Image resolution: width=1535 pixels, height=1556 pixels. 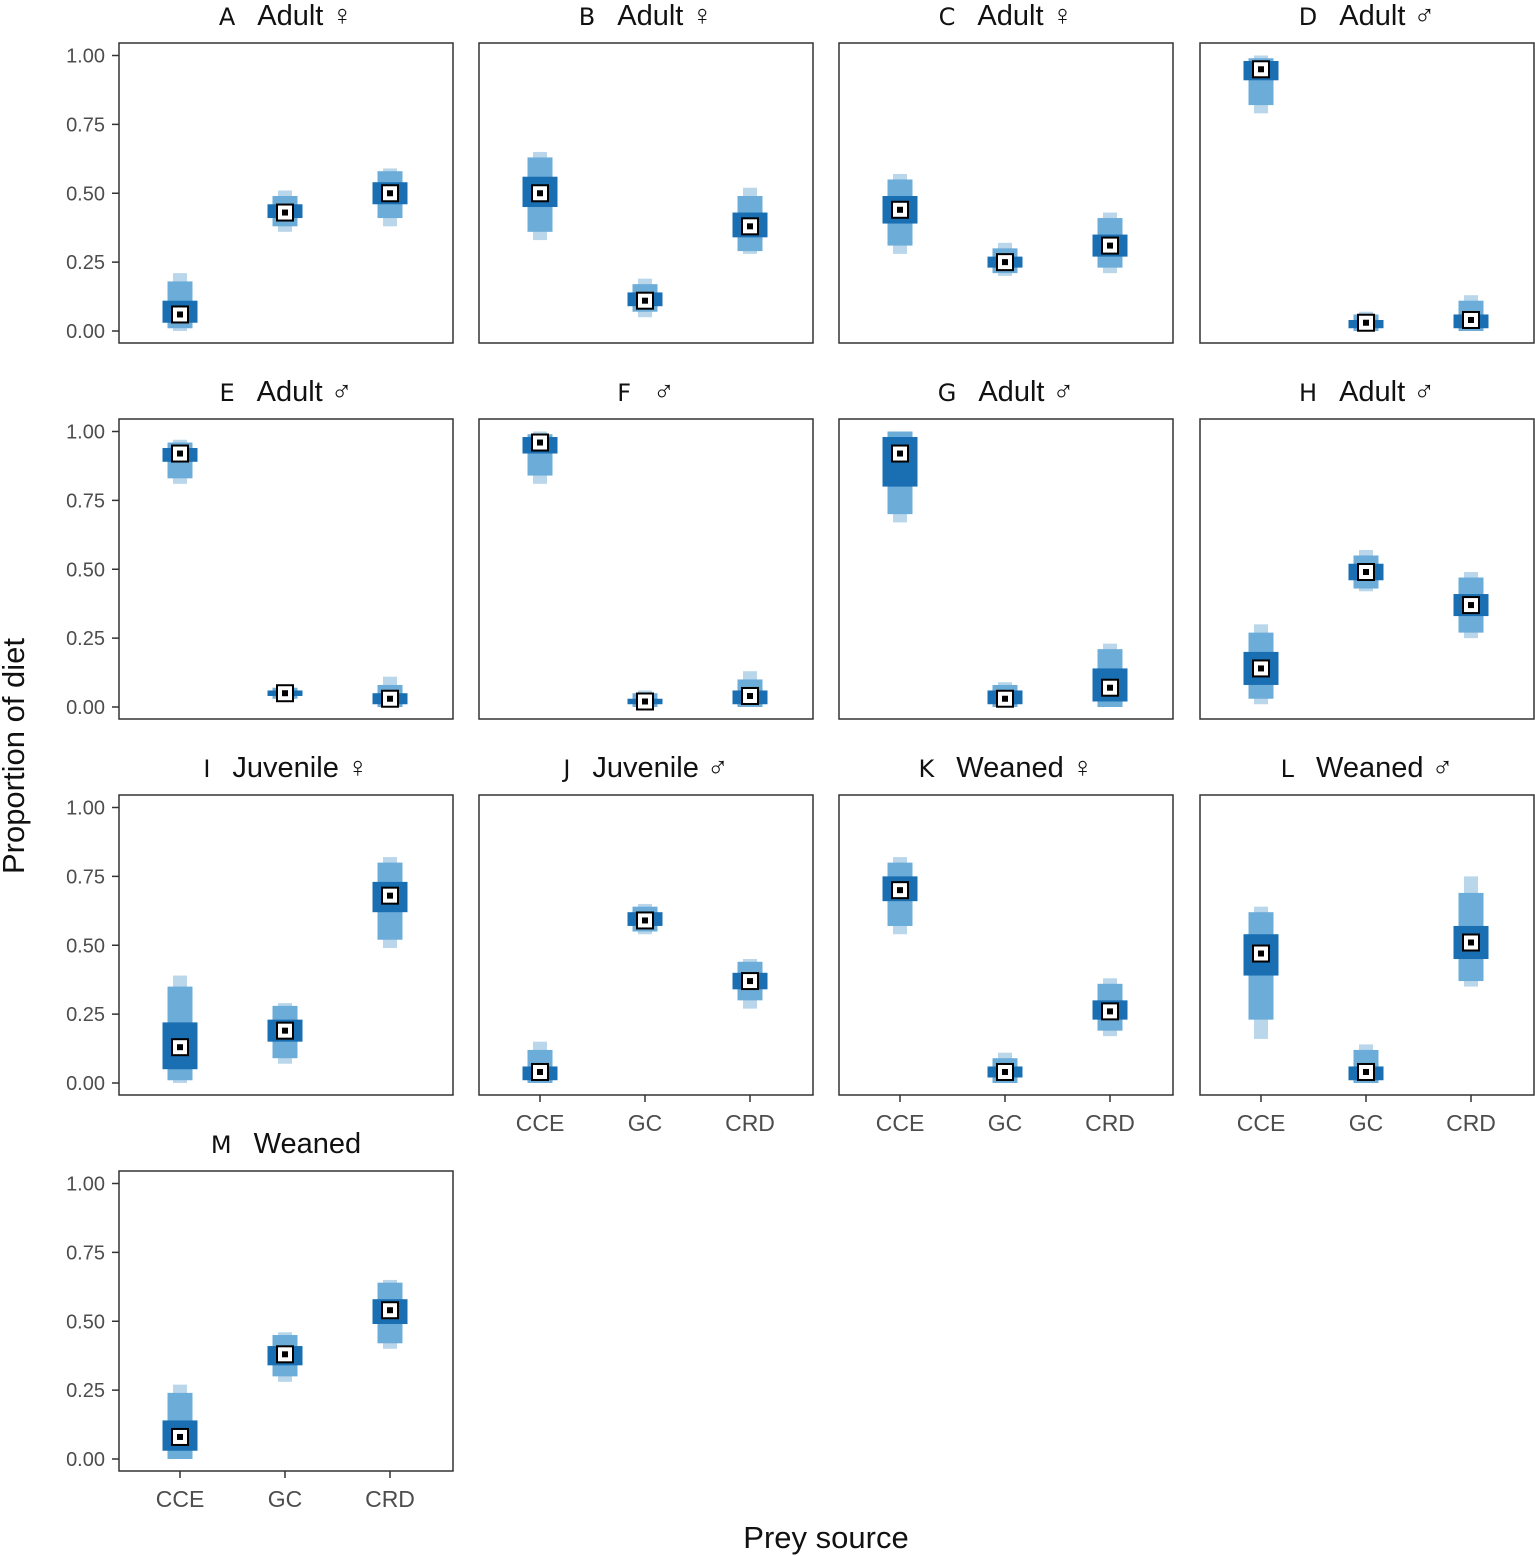 What do you see at coordinates (1308, 17) in the screenshot?
I see `panel-letter: D` at bounding box center [1308, 17].